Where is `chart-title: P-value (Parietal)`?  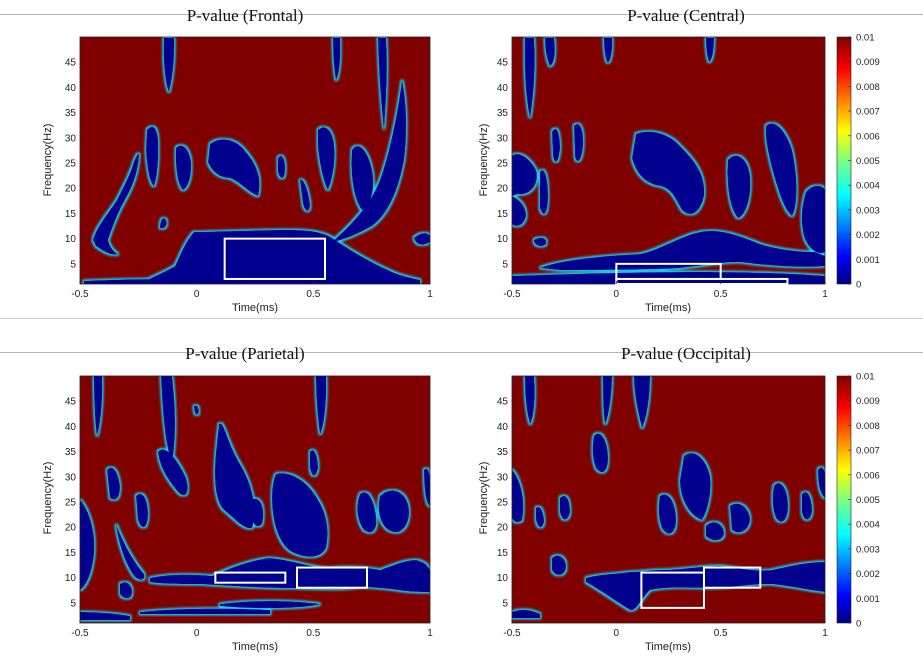
chart-title: P-value (Parietal) is located at coordinates (244, 353).